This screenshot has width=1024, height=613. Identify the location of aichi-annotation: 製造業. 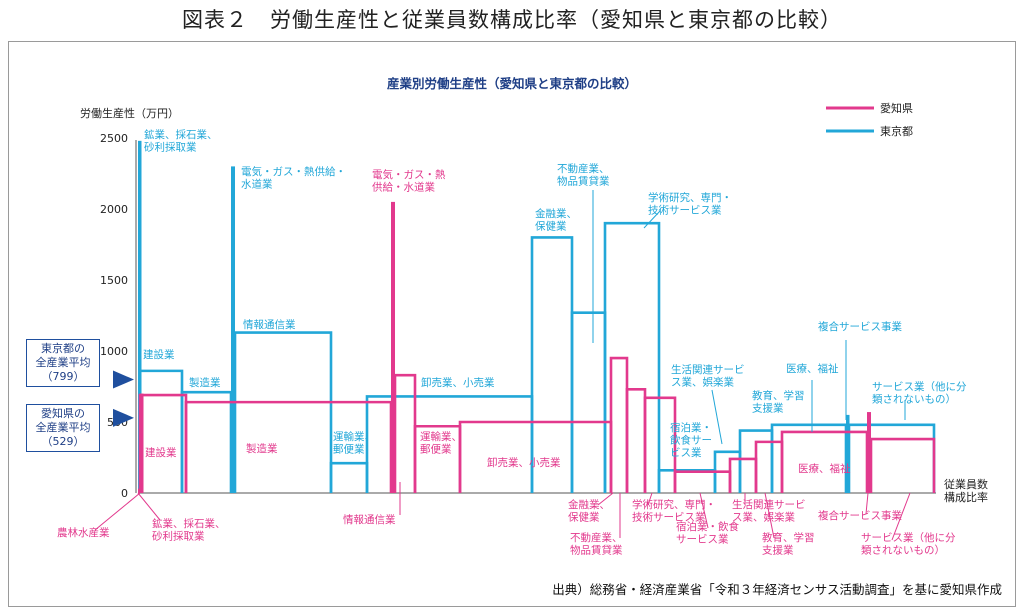
(262, 448).